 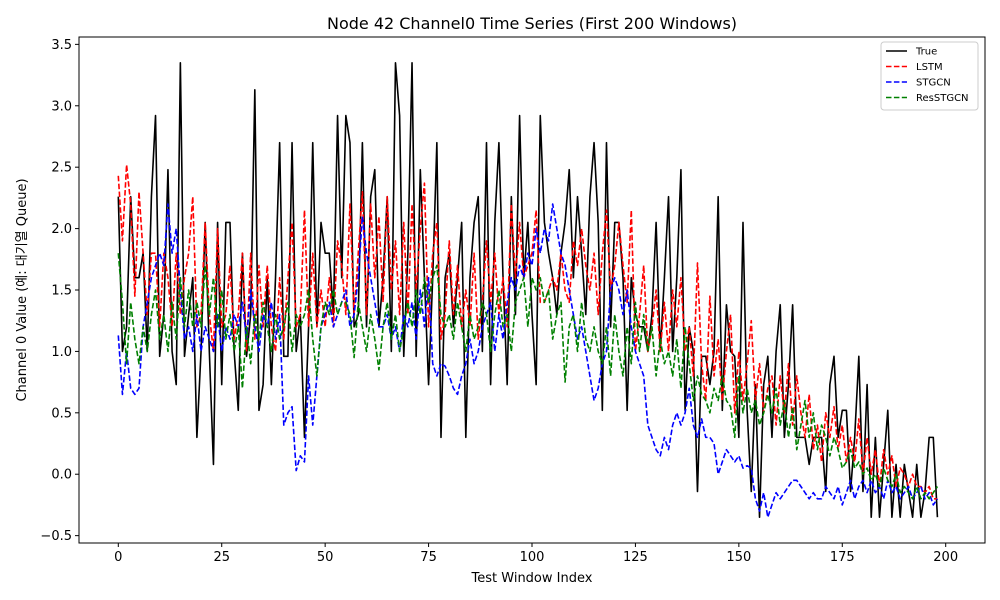 What do you see at coordinates (325, 557) in the screenshot?
I see `x-tick-label: 50` at bounding box center [325, 557].